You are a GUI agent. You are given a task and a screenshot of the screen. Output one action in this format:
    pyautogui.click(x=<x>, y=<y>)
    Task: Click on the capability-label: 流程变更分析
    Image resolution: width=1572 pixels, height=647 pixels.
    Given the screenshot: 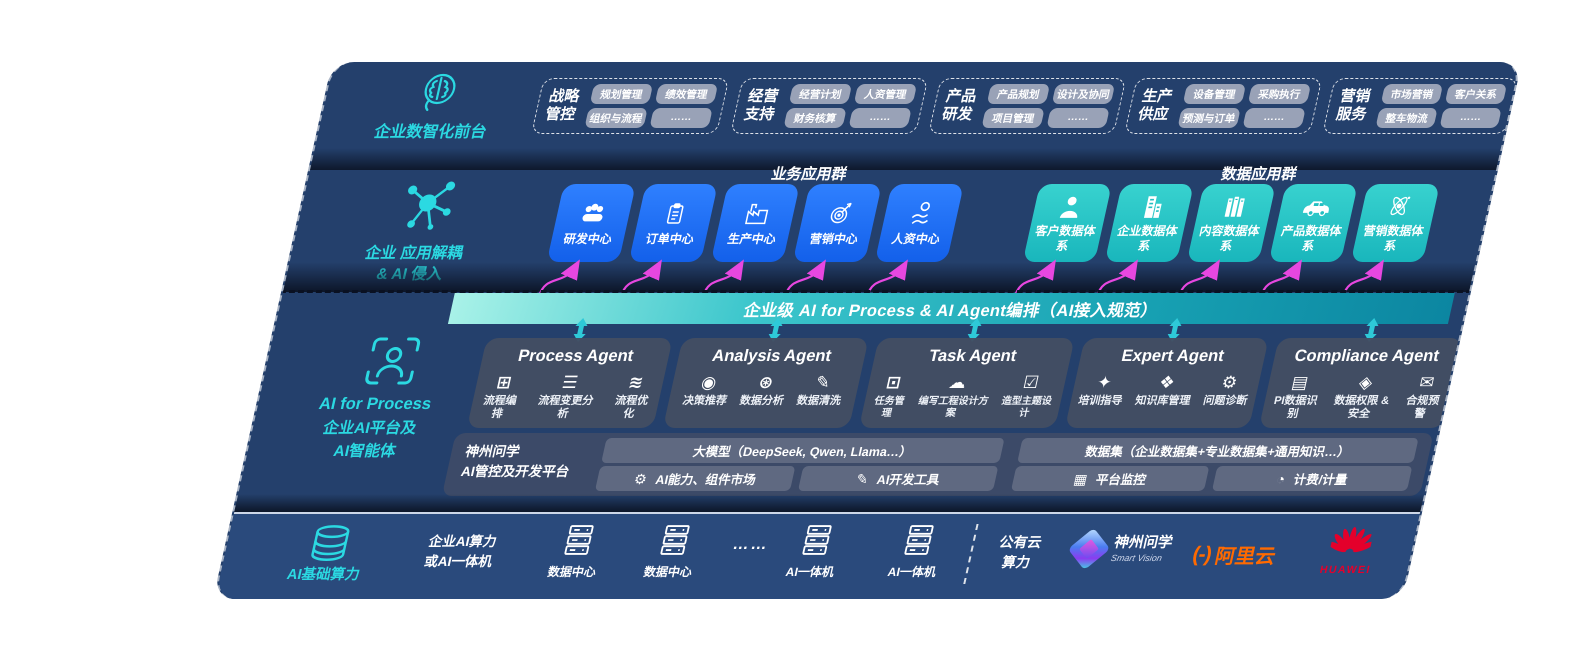 What is the action you would take?
    pyautogui.click(x=565, y=407)
    